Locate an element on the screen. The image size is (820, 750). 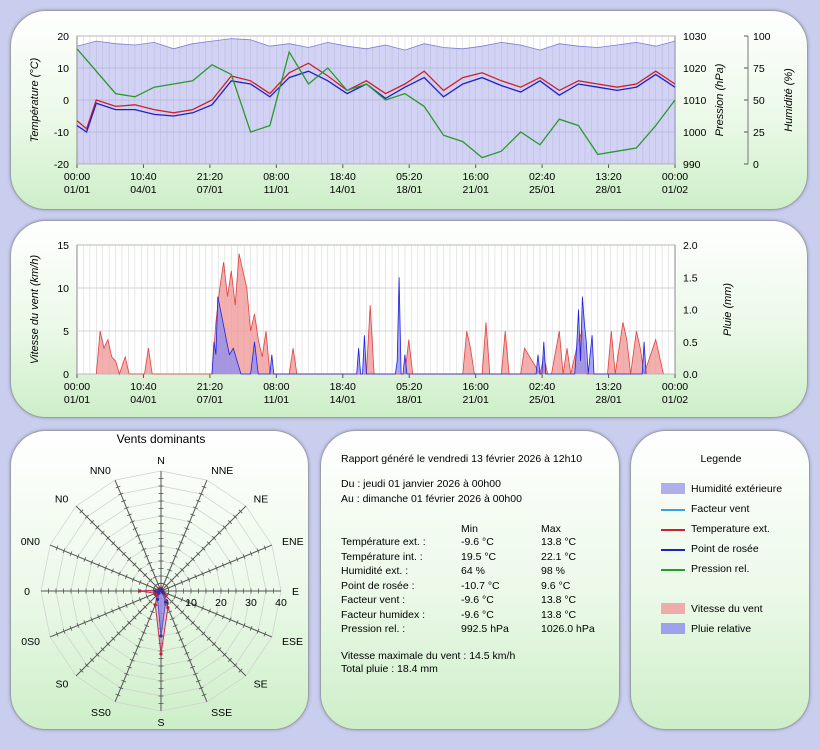
x-tick-date: 11/01 is located at coordinates (277, 400).